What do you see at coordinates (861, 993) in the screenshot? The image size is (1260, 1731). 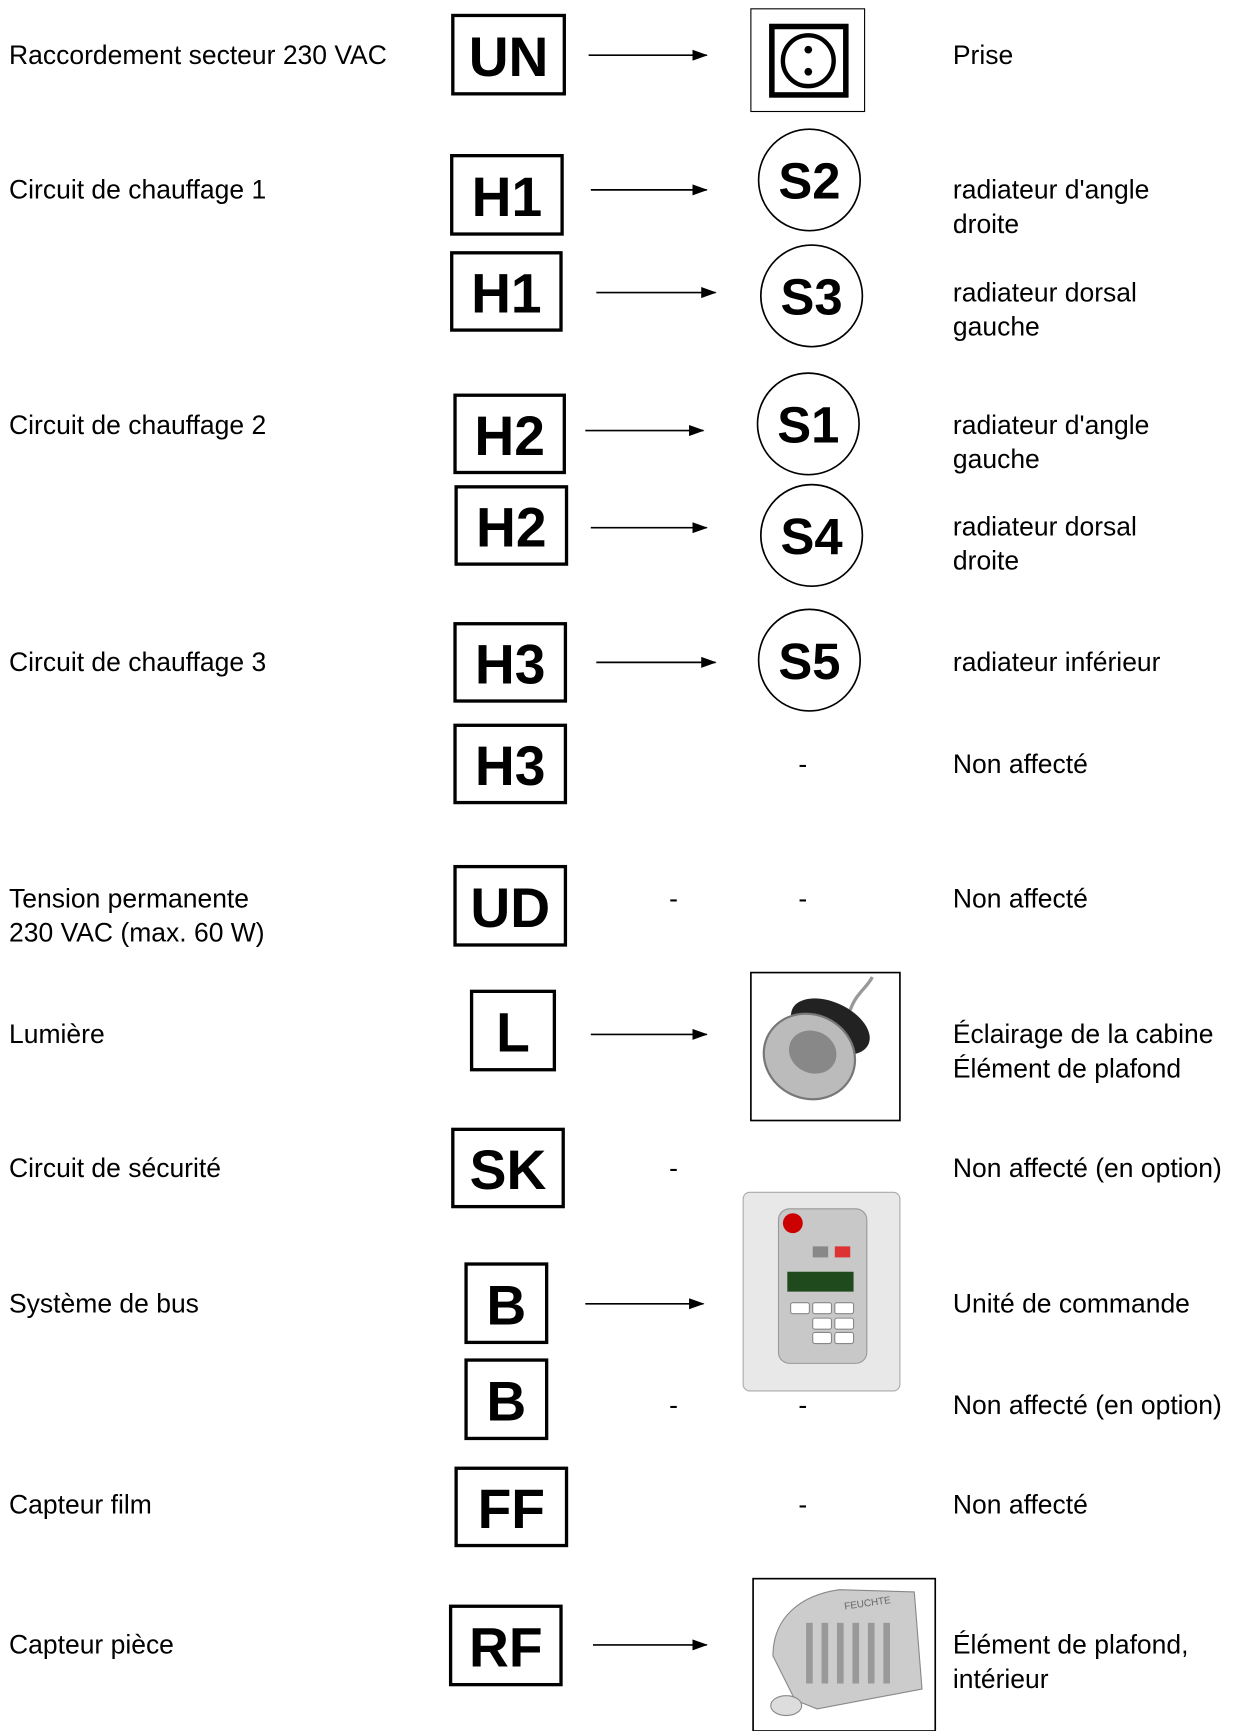 I see `lamp-cable` at bounding box center [861, 993].